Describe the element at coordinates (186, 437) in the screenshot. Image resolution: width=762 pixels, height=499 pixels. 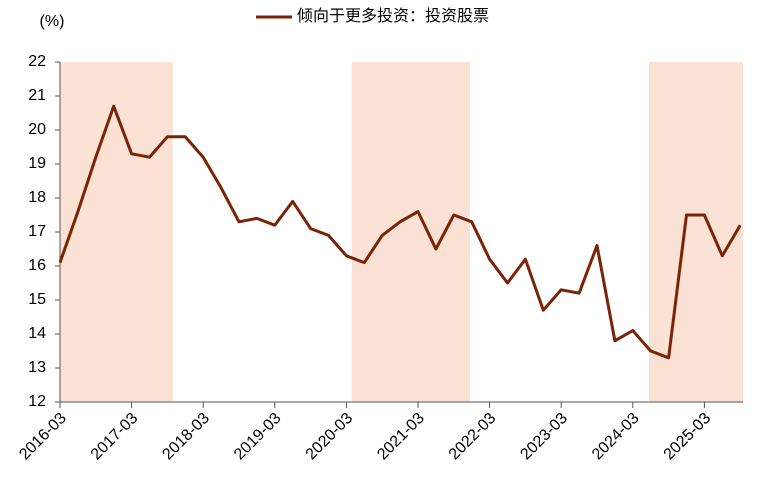
I see `x-tick-label: 2018-03` at that location.